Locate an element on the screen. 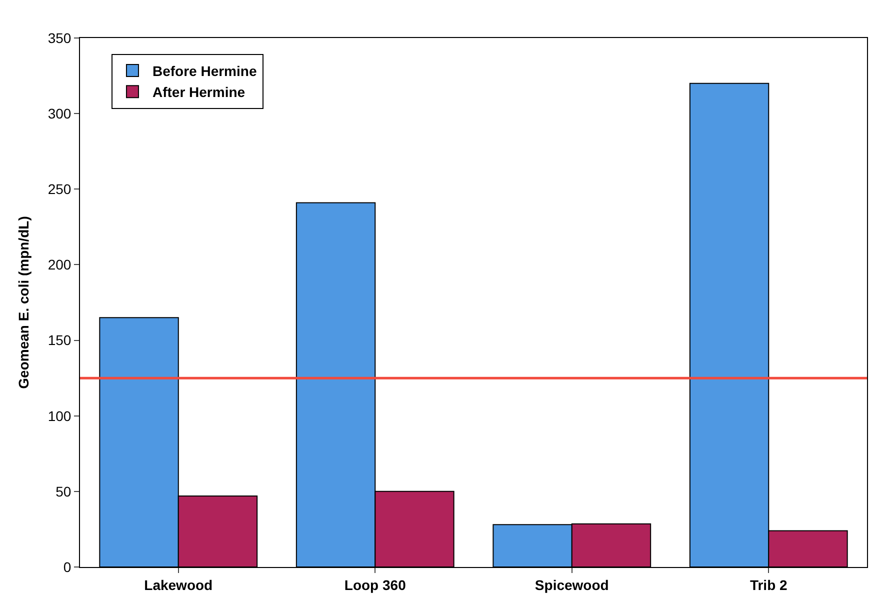  y-tick-label: 0 is located at coordinates (67, 566).